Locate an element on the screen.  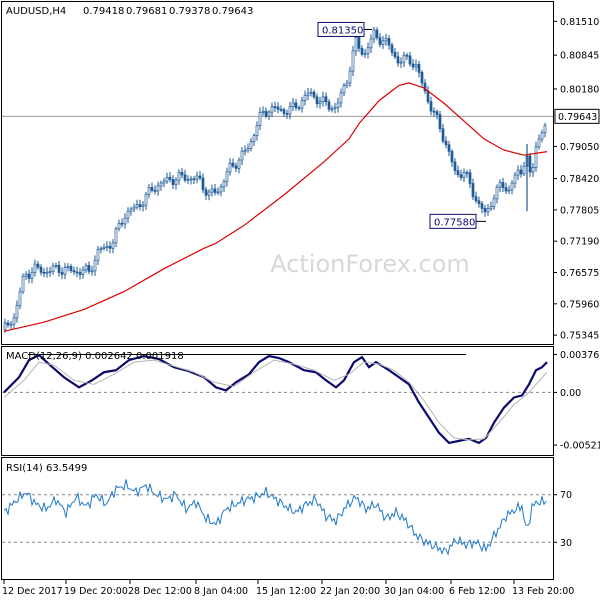
last-price-box is located at coordinates (577, 116).